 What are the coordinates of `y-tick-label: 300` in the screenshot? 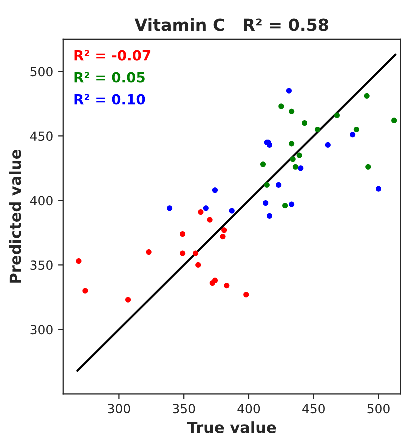 It's located at (41, 330).